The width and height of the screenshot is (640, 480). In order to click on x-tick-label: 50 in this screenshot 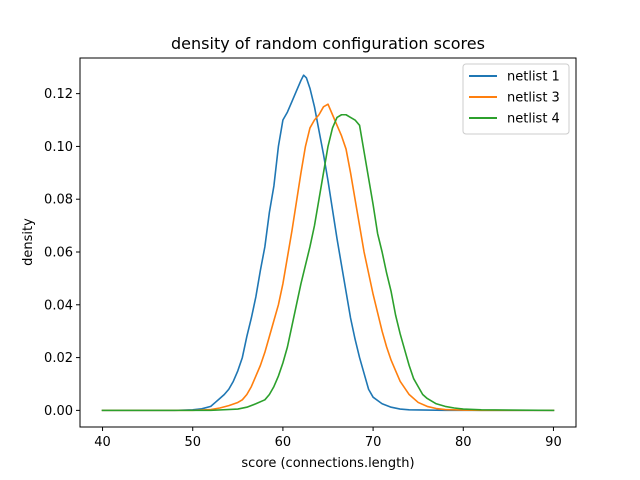, I will do `click(192, 442)`.